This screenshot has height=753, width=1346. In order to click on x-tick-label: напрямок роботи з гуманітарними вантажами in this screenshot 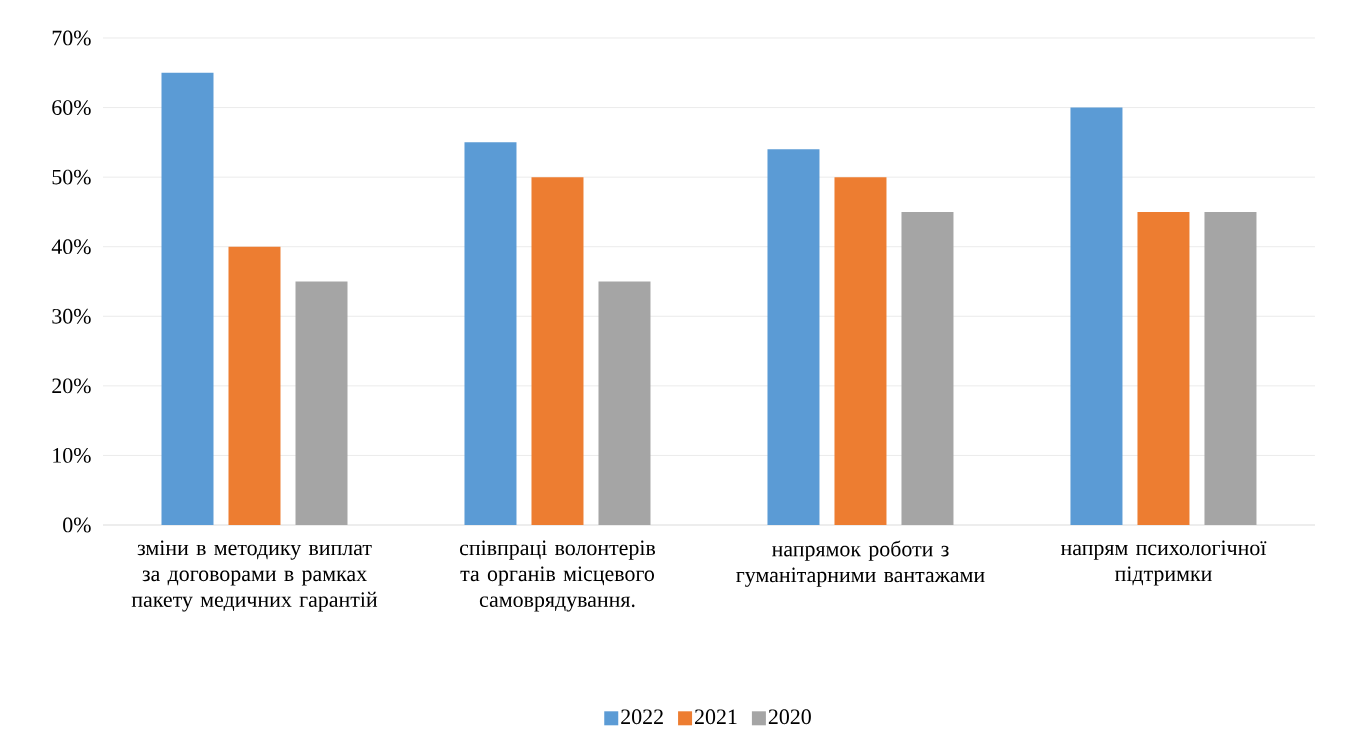, I will do `click(860, 563)`.